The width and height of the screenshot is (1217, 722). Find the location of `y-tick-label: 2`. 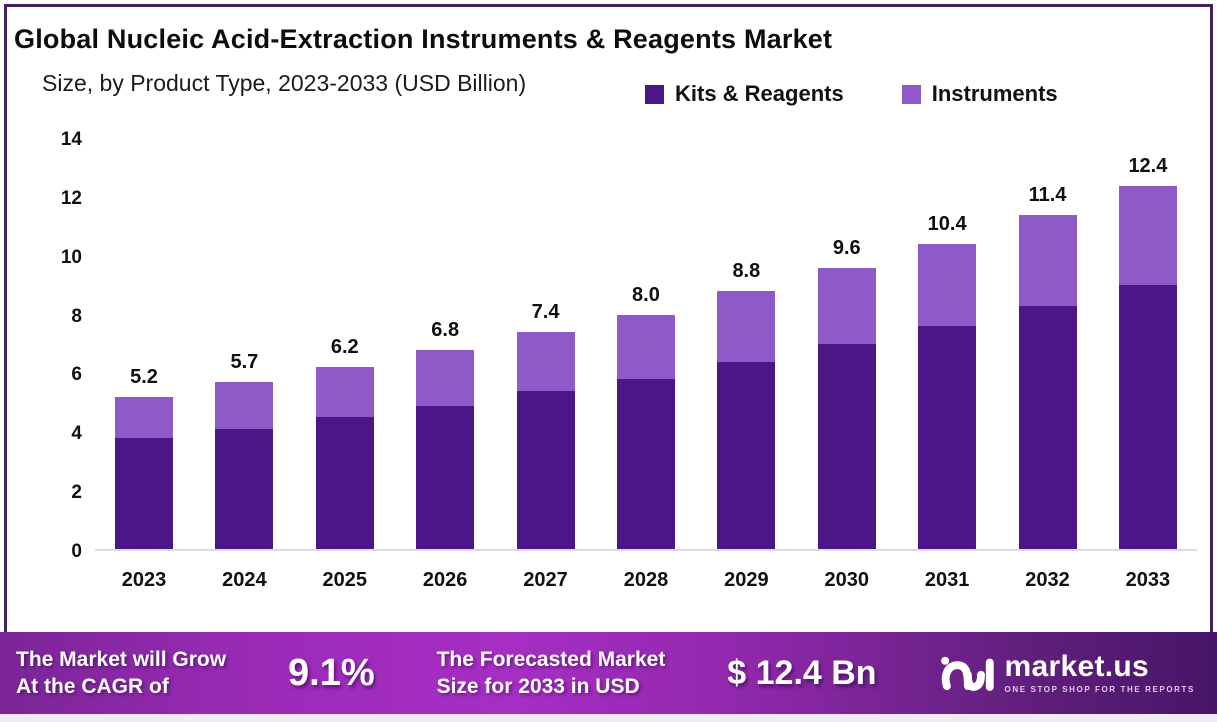

y-tick-label: 2 is located at coordinates (76, 493).